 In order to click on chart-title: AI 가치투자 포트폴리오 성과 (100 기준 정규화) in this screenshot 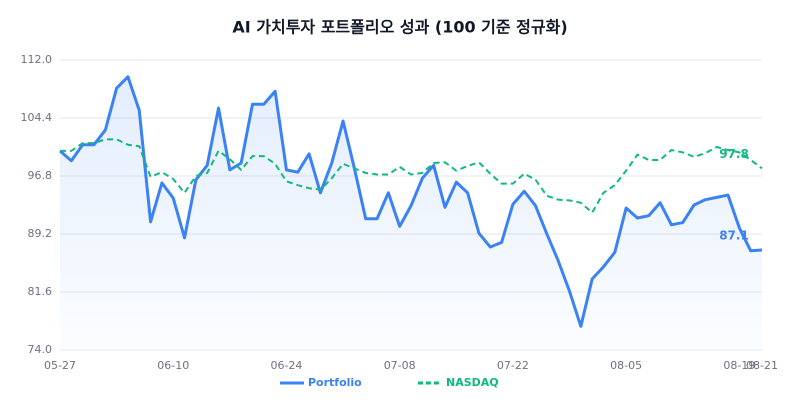, I will do `click(399, 27)`.